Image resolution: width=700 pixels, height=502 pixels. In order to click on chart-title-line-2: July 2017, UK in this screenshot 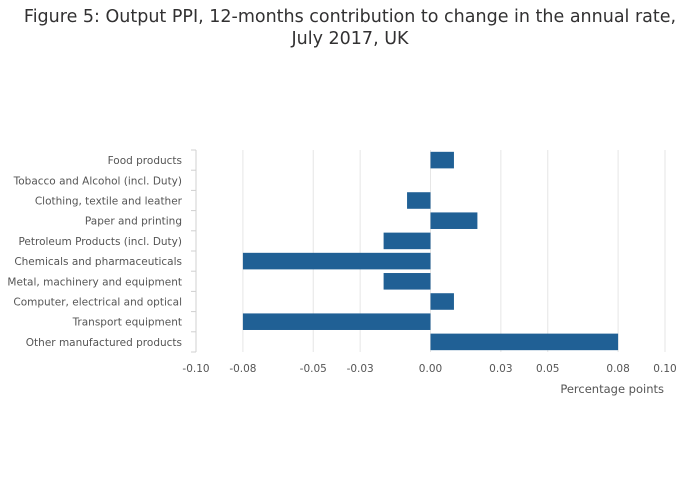, I will do `click(350, 39)`.